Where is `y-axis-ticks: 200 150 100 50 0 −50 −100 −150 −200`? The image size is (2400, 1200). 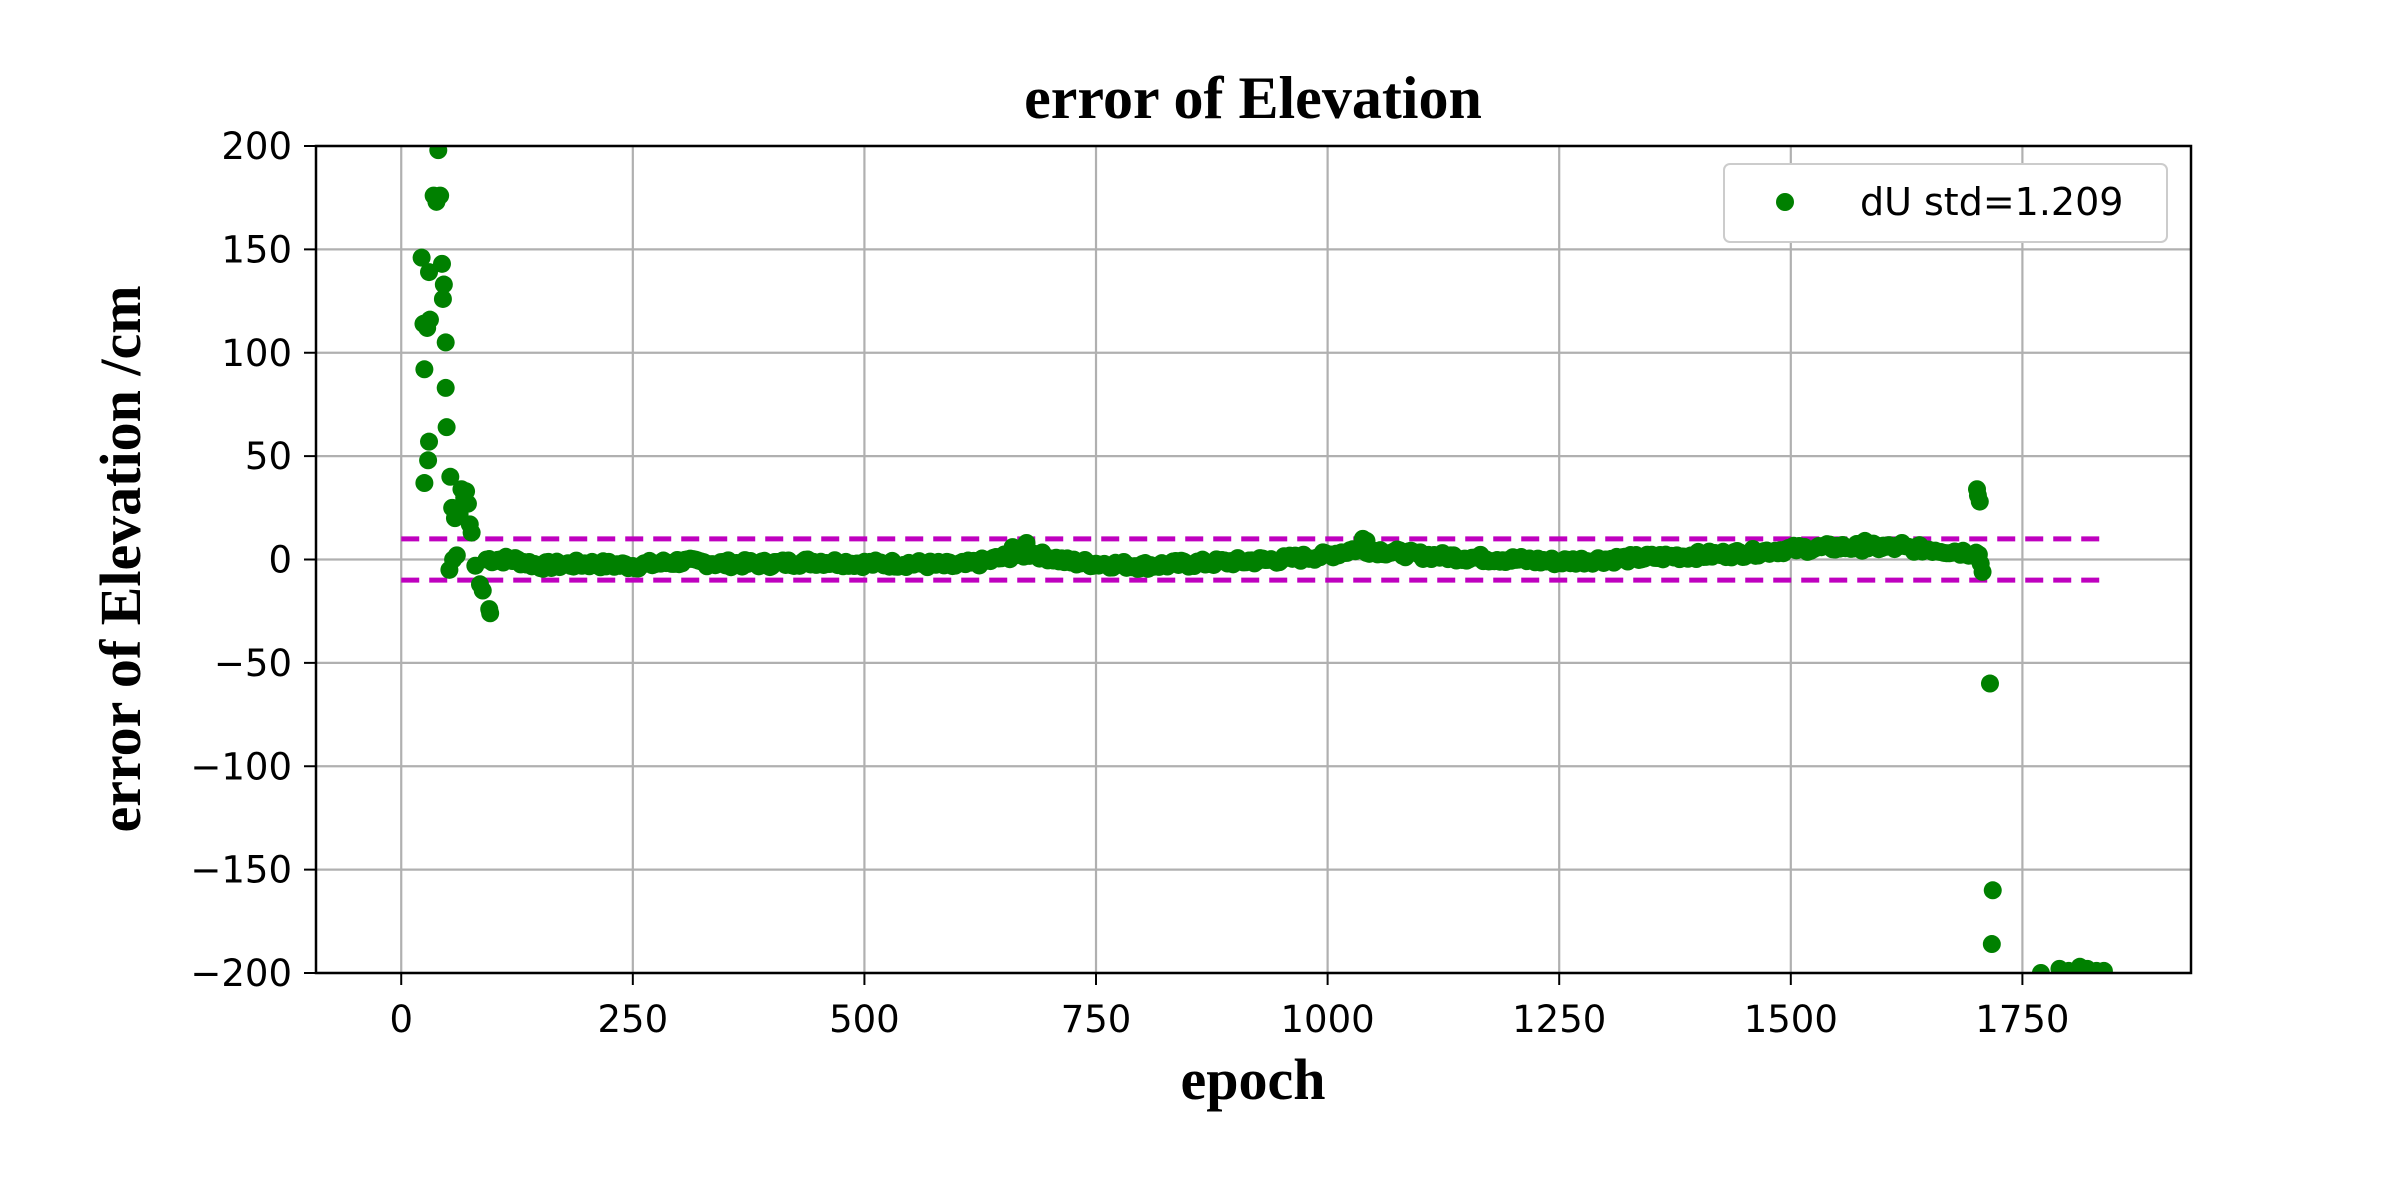
y-axis-ticks: 200 150 100 50 0 −50 −100 −150 −200 is located at coordinates (253, 560).